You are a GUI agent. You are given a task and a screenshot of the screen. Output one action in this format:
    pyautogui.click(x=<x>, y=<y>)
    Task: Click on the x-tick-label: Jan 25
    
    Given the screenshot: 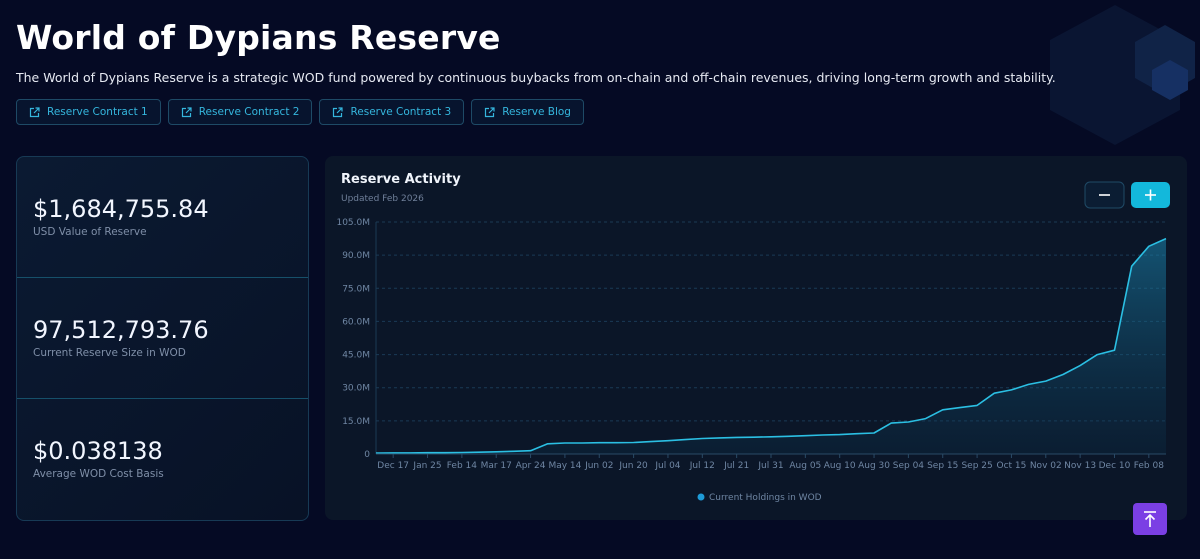 What is the action you would take?
    pyautogui.click(x=426, y=466)
    